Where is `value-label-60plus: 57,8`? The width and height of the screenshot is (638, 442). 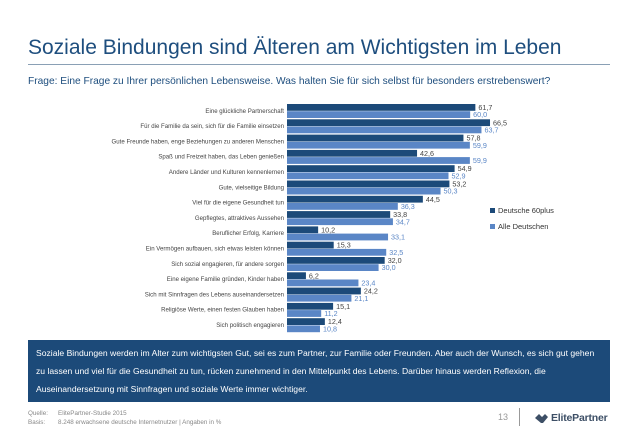 value-label-60plus: 57,8 is located at coordinates (473, 138).